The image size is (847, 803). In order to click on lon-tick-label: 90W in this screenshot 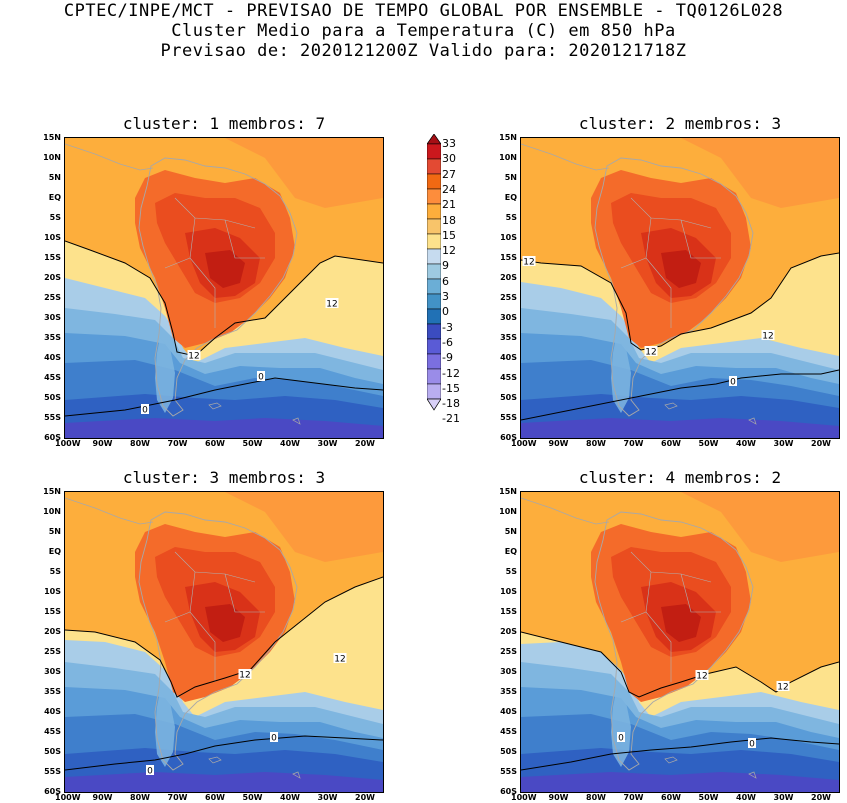, I will do `click(102, 797)`.